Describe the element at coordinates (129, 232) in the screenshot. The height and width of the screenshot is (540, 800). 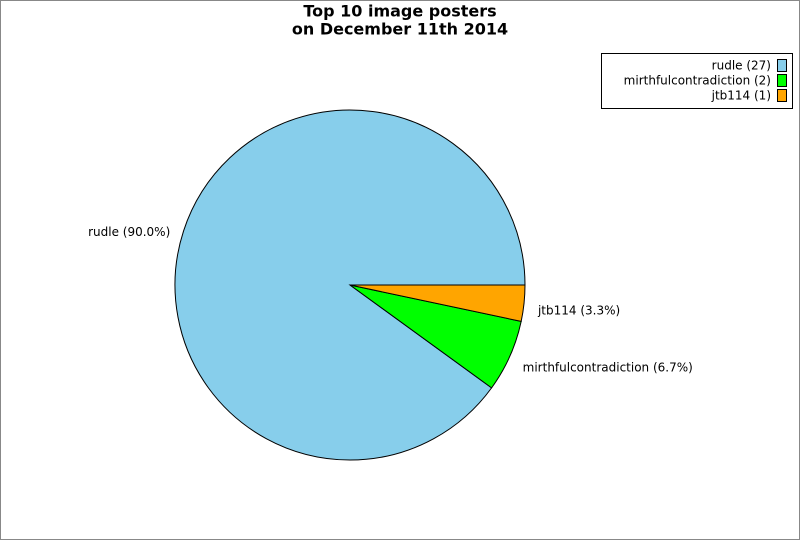
I see `slice-label: rudle (90.0%)` at that location.